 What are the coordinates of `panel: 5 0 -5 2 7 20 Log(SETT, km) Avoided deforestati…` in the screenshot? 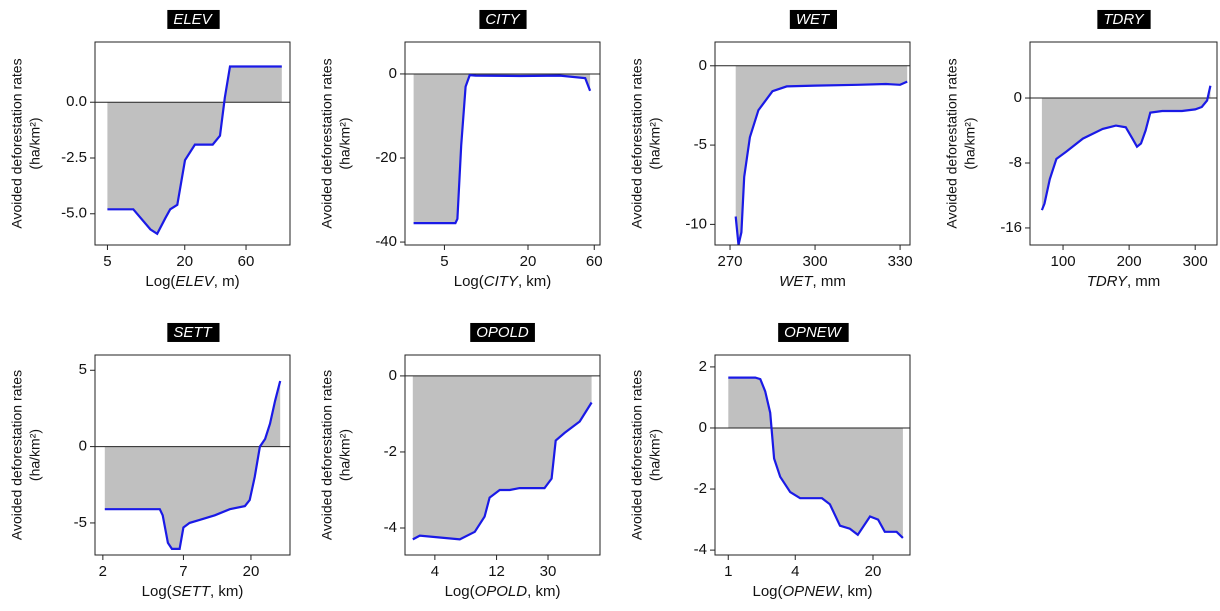 It's located at (150, 461).